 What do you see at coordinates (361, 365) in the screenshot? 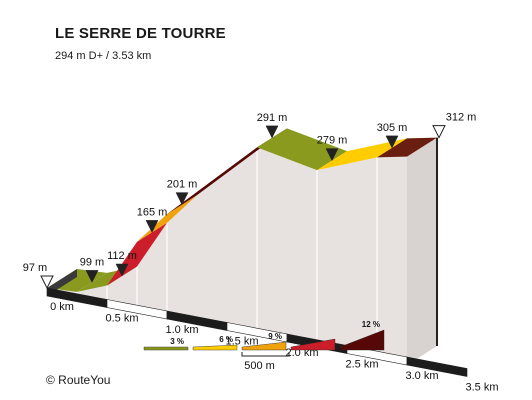
I see `distance-tick-label: 2.5 km` at bounding box center [361, 365].